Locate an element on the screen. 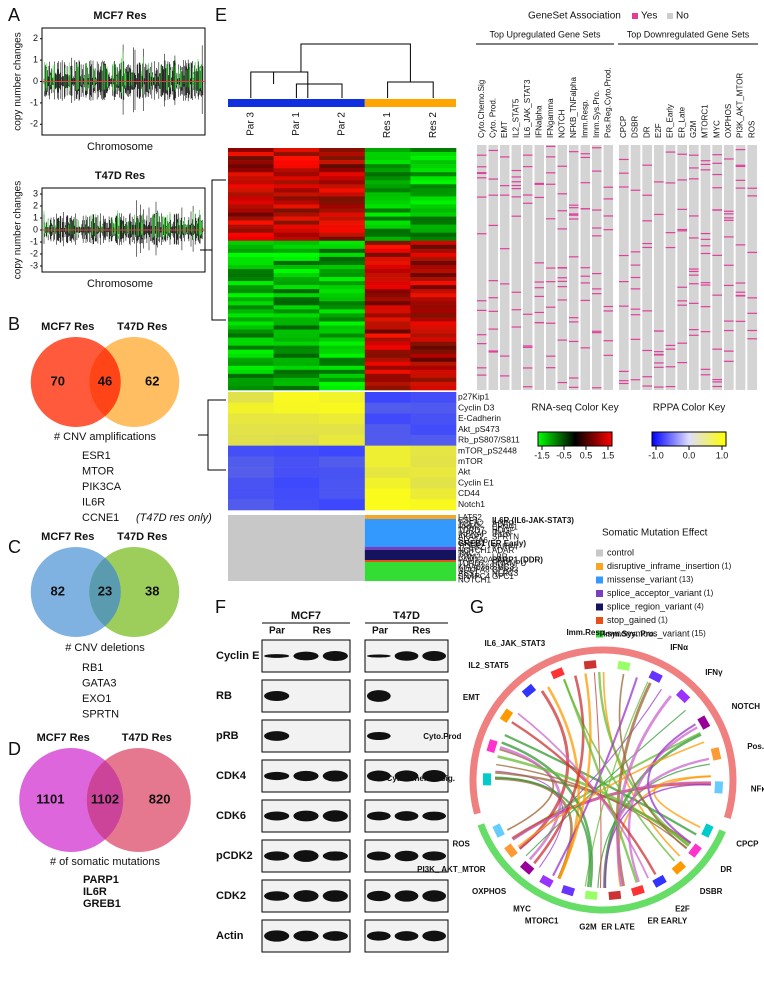  sample-label: Par 3 is located at coordinates (250, 124).